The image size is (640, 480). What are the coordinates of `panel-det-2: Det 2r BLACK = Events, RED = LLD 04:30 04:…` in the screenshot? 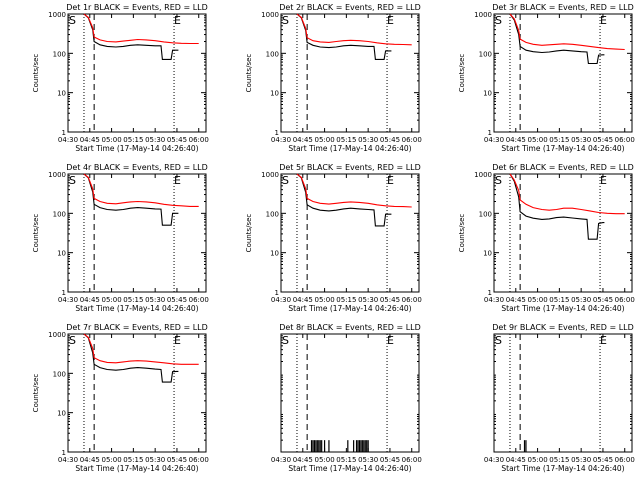 It's located at (333, 78).